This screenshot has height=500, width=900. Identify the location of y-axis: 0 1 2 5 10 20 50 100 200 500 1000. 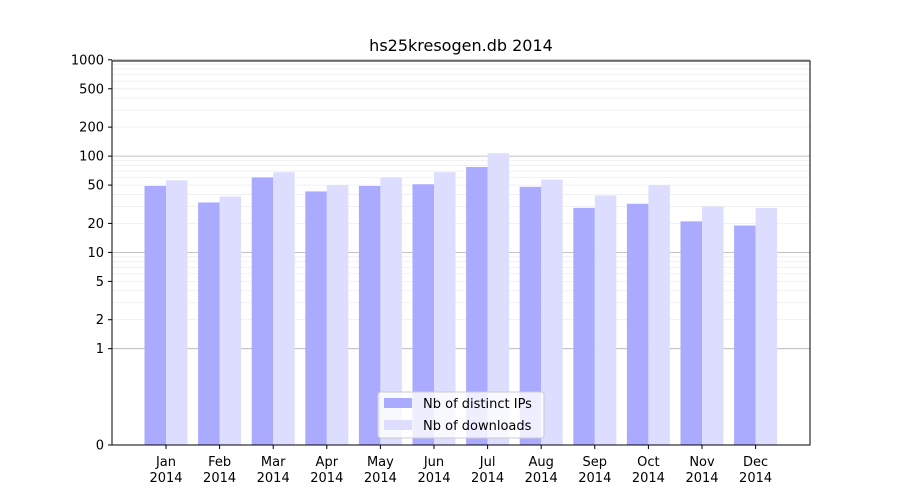
(91, 253).